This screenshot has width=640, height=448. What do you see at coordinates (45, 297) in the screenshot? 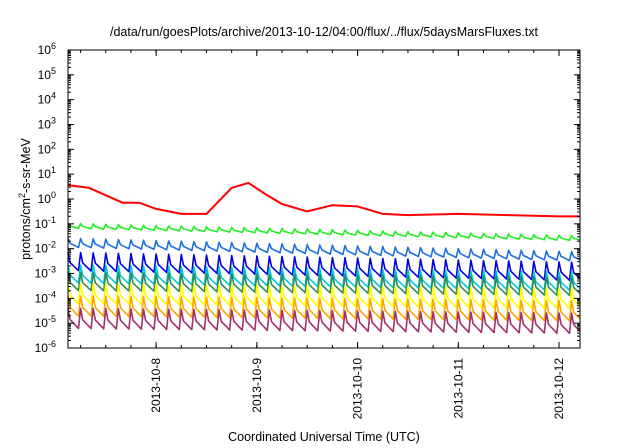
I see `y-tick-label: 10⁻⁴` at bounding box center [45, 297].